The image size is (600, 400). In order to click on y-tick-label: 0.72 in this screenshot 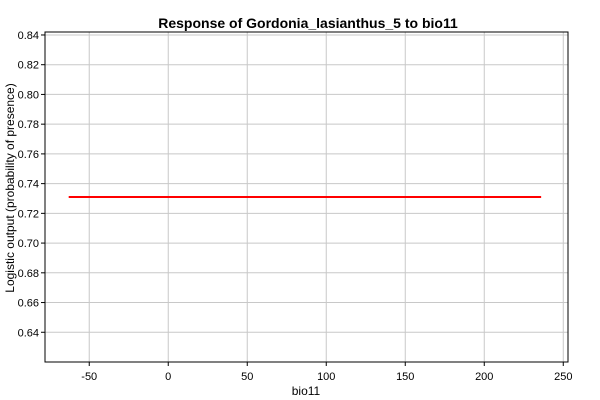, I will do `click(28, 214)`.